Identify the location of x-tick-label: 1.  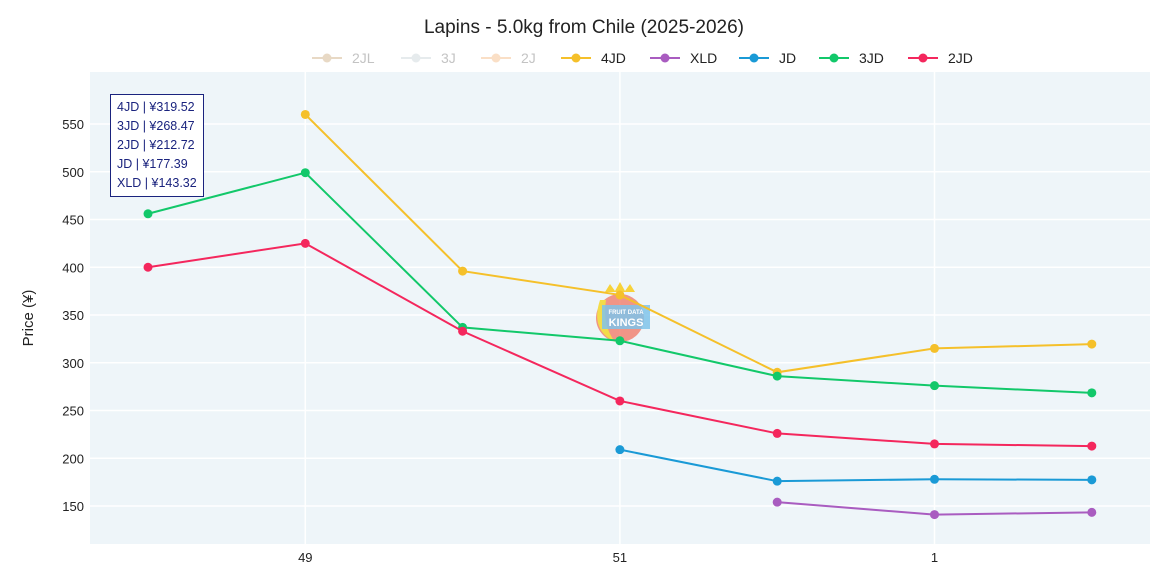
(934, 557).